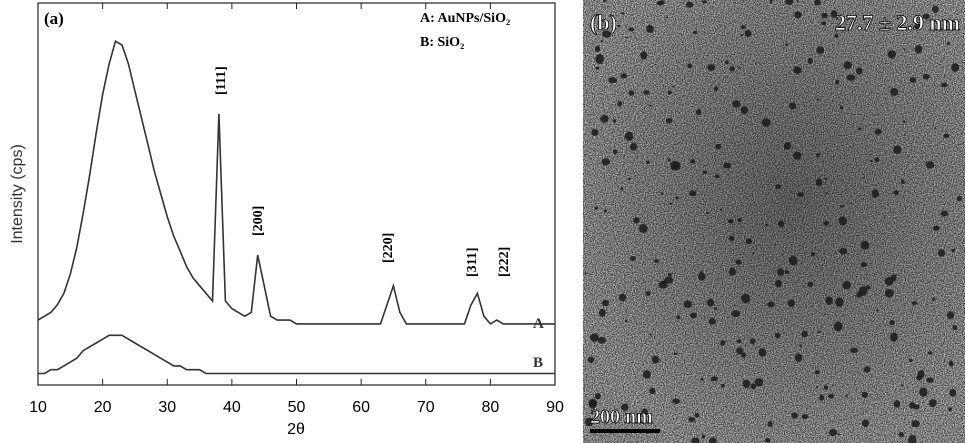  I want to click on peak-annotation: [220], so click(388, 248).